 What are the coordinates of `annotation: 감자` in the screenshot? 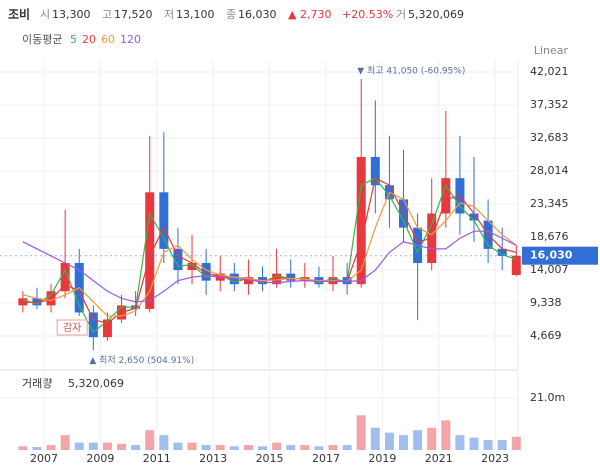 It's located at (72, 328).